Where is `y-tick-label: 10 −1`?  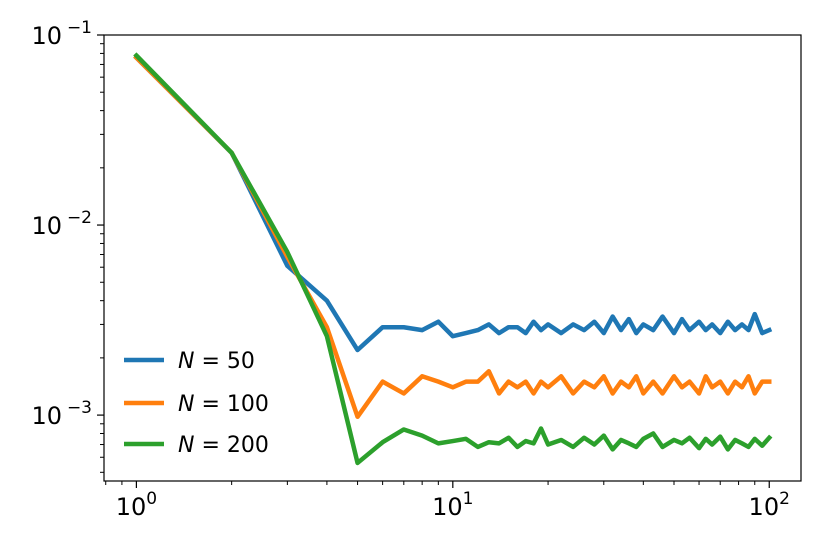 y-tick-label: 10 −1 is located at coordinates (61, 34).